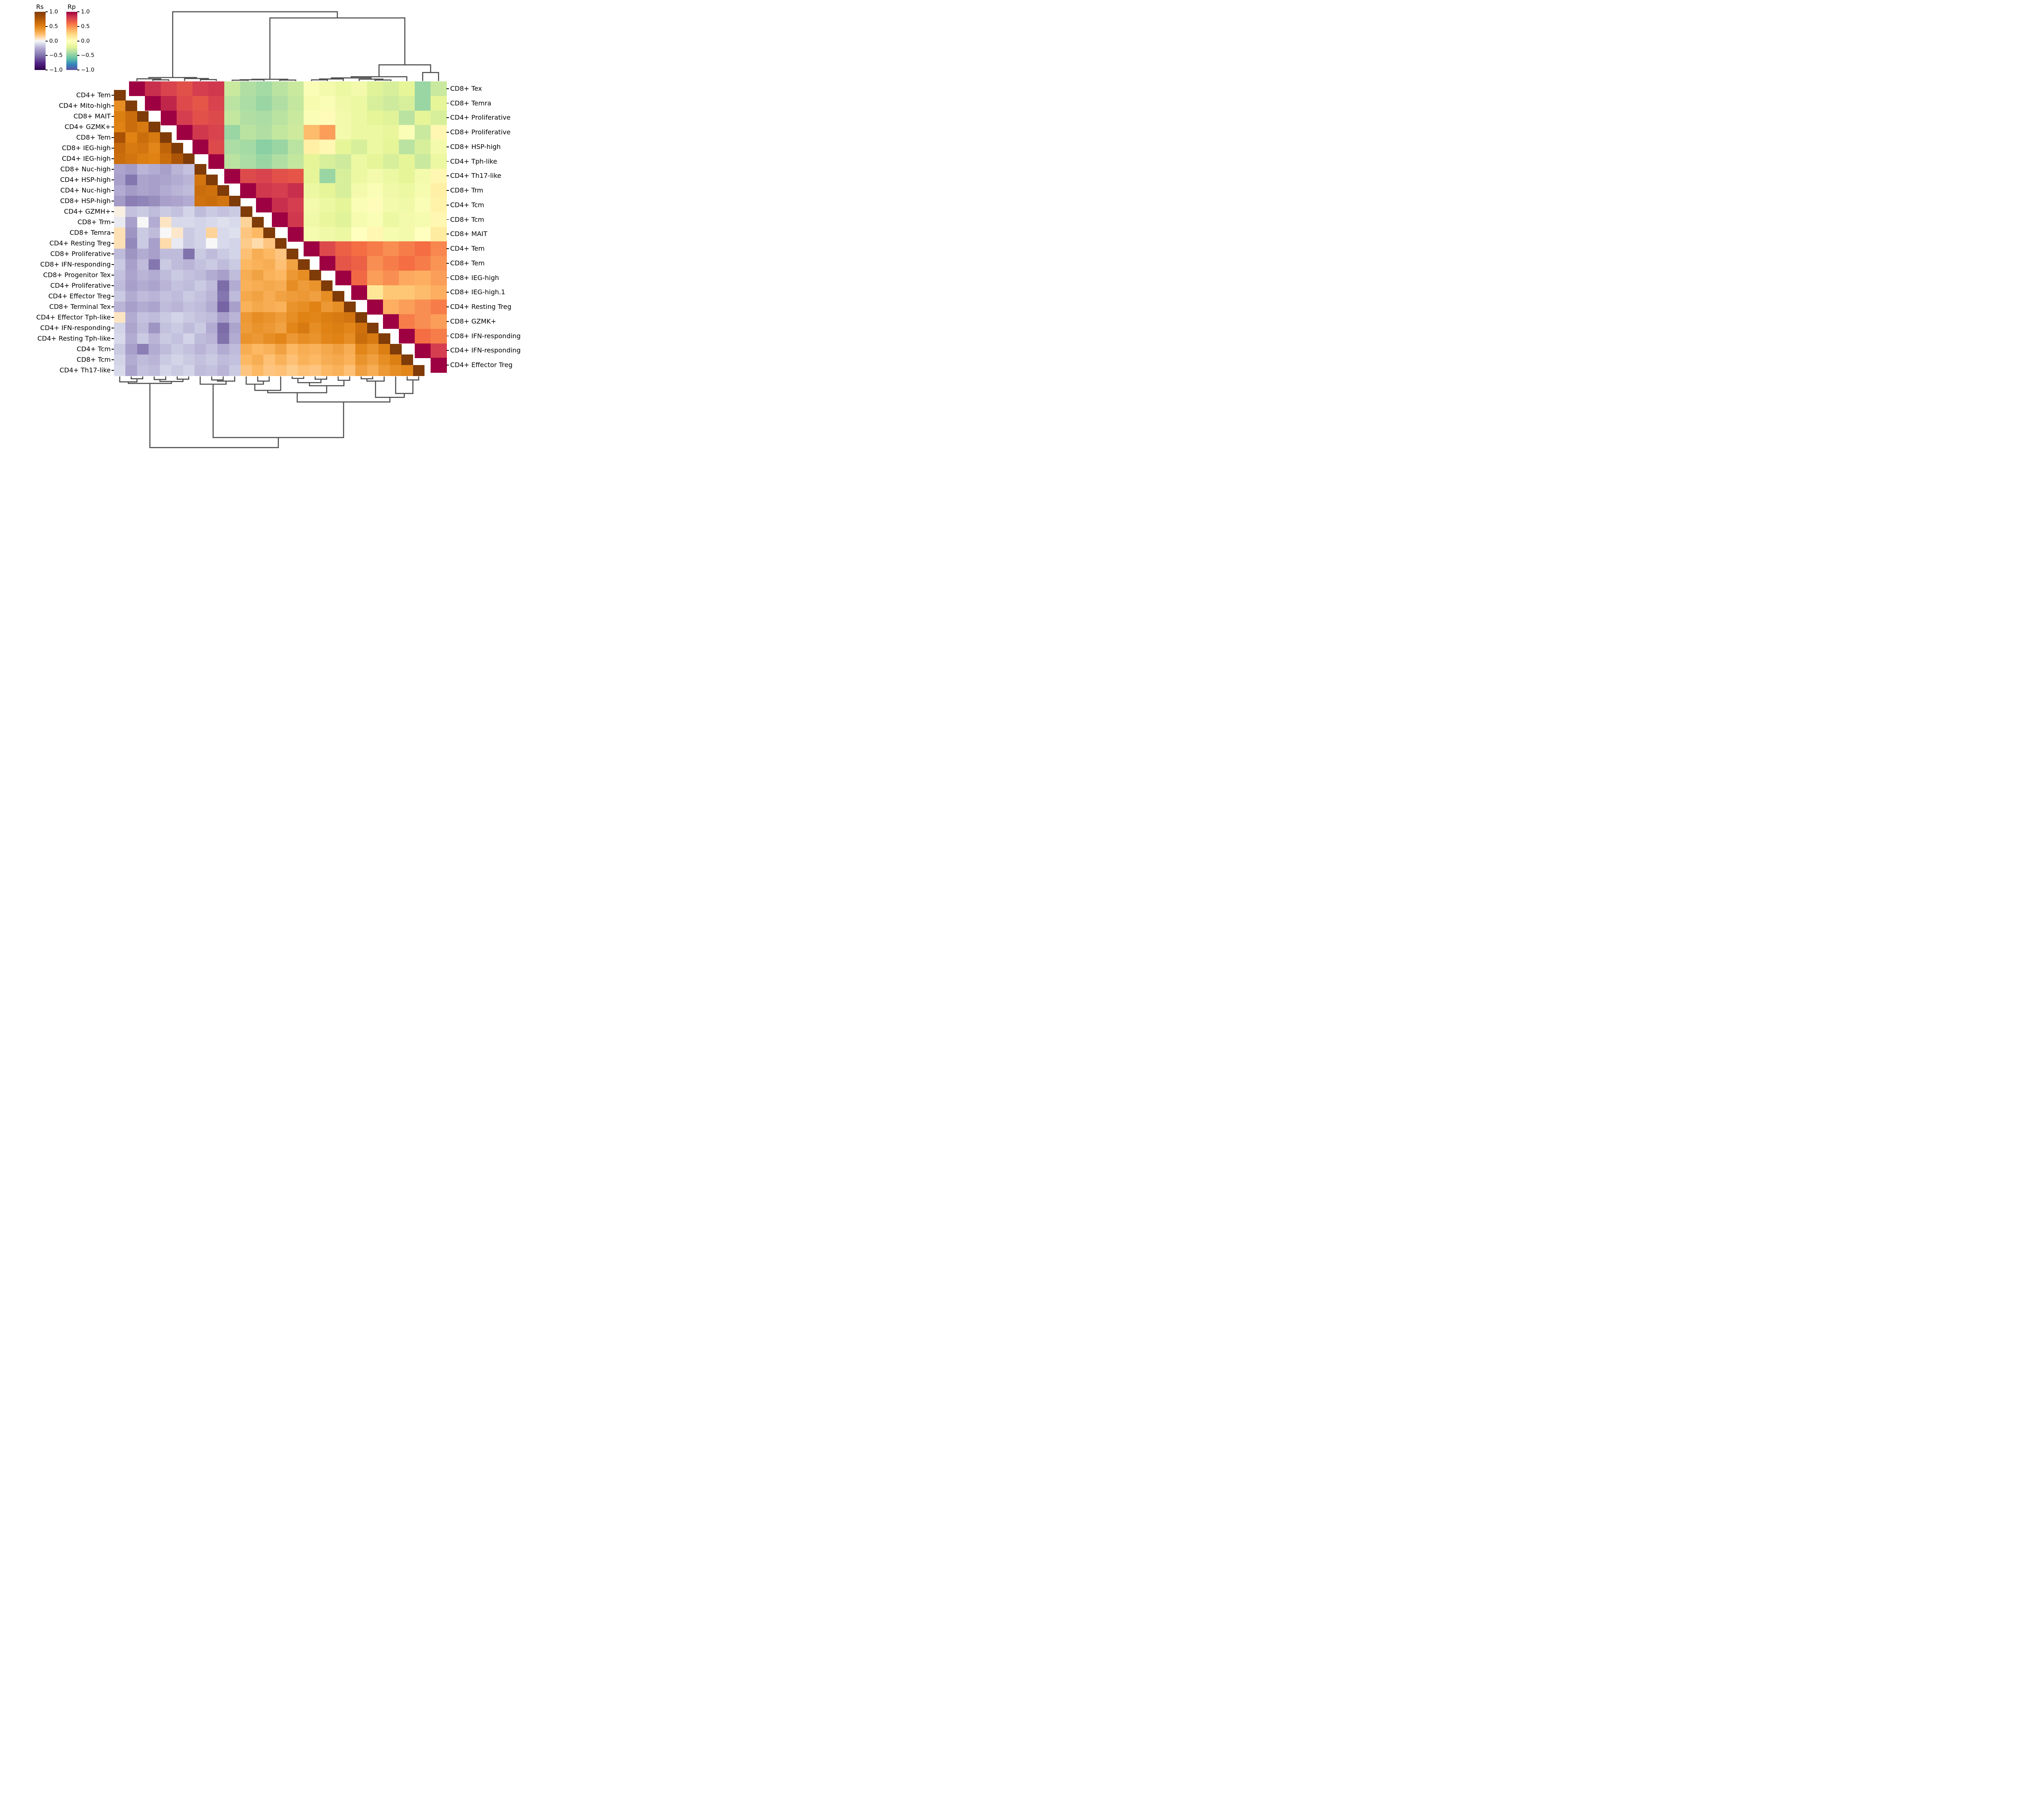 Image resolution: width=2035 pixels, height=1820 pixels. I want to click on row-label-left: CD8+ Progenitor Tex, so click(77, 275).